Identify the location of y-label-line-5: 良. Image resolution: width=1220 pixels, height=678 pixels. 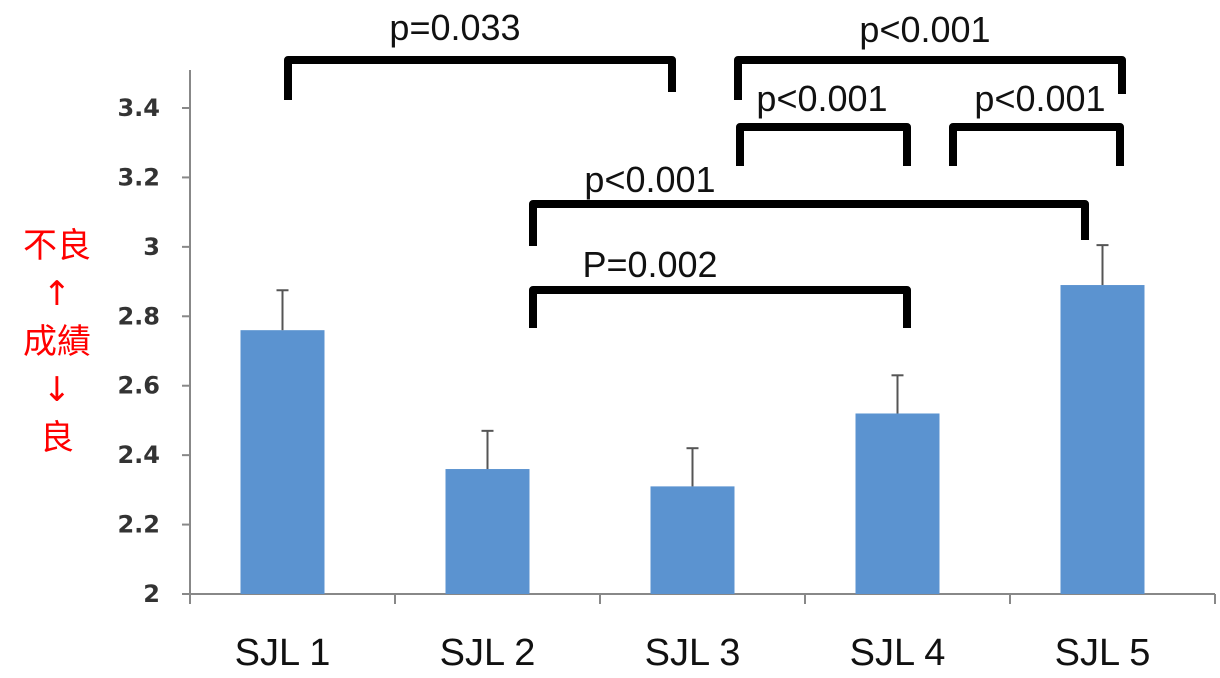
(57, 438).